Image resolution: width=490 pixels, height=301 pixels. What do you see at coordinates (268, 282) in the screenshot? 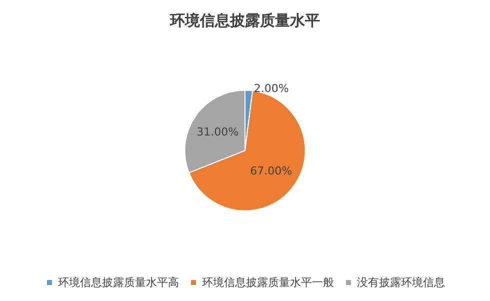
I see `legend-label: 环境信息披露质量水平一般` at bounding box center [268, 282].